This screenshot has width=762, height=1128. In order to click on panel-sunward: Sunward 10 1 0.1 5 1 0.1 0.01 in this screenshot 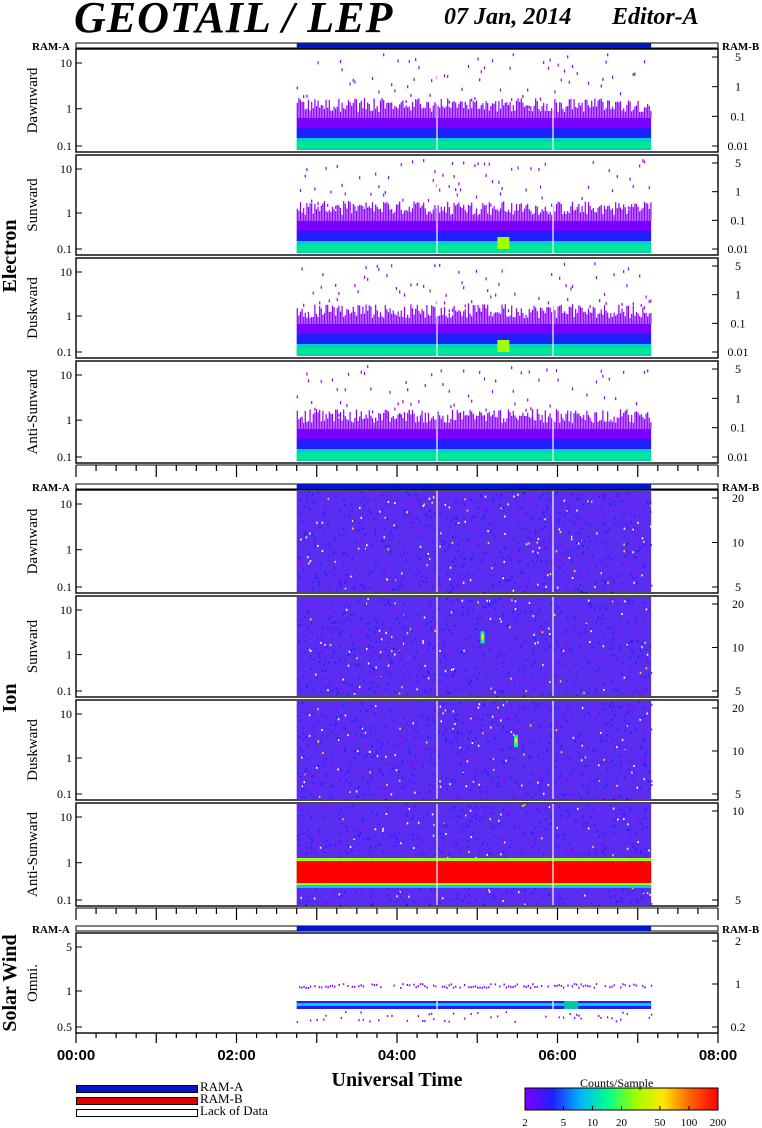, I will do `click(387, 205)`.